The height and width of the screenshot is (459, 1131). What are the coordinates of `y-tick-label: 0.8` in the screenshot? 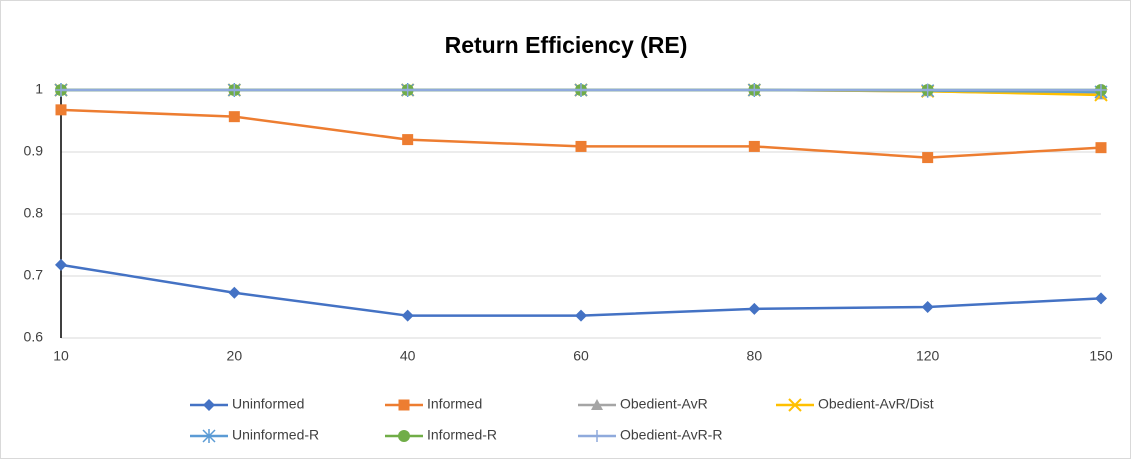 It's located at (34, 213).